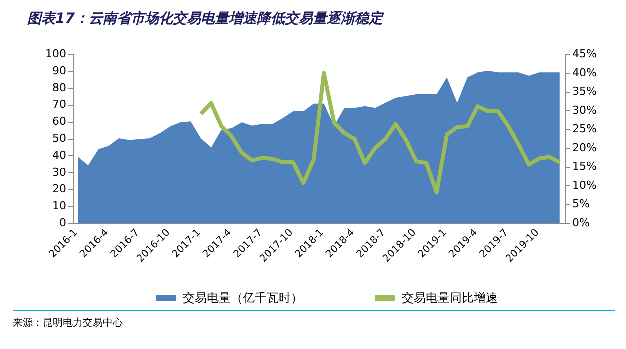  Describe the element at coordinates (584, 147) in the screenshot. I see `y2-tick-label: 20%` at that location.